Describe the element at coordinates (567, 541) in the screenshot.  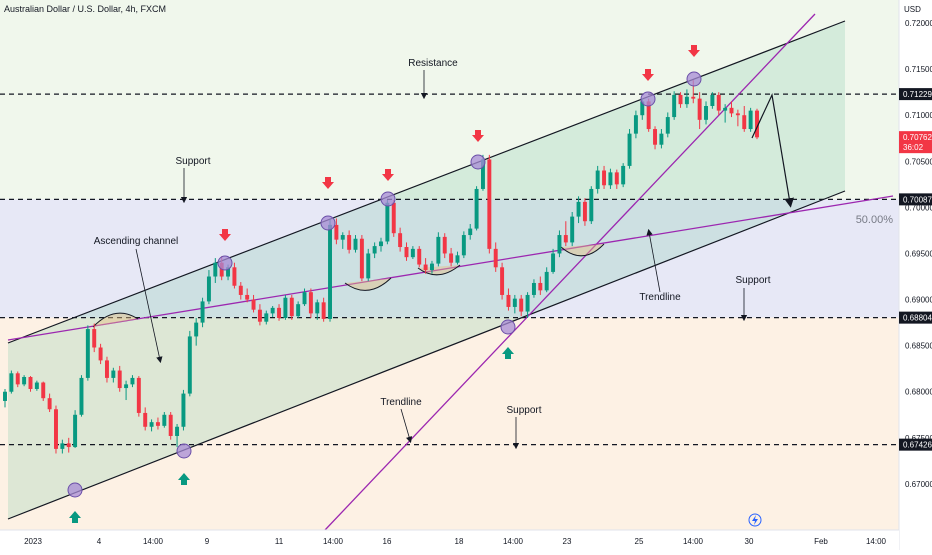
I see `x-tick-label: 23` at that location.